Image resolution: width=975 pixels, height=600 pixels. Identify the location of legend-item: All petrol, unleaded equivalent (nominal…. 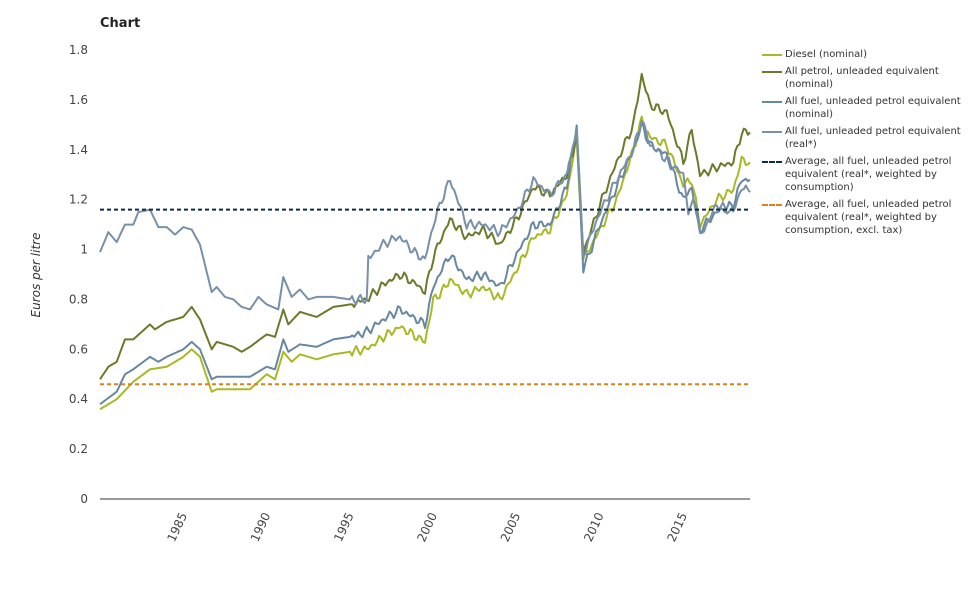
(867, 78).